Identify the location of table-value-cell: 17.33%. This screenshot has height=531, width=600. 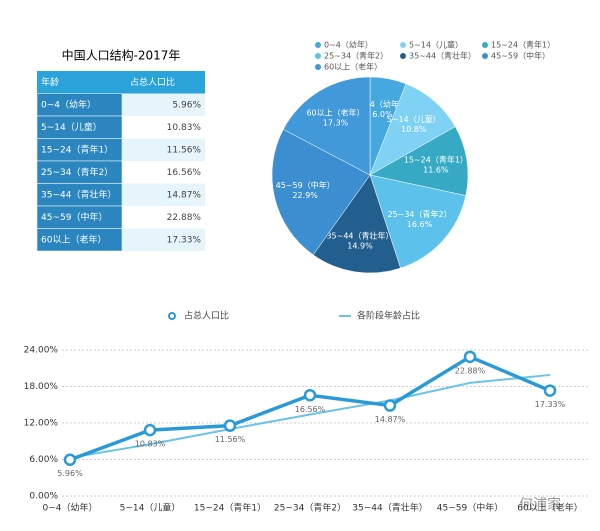
(184, 240).